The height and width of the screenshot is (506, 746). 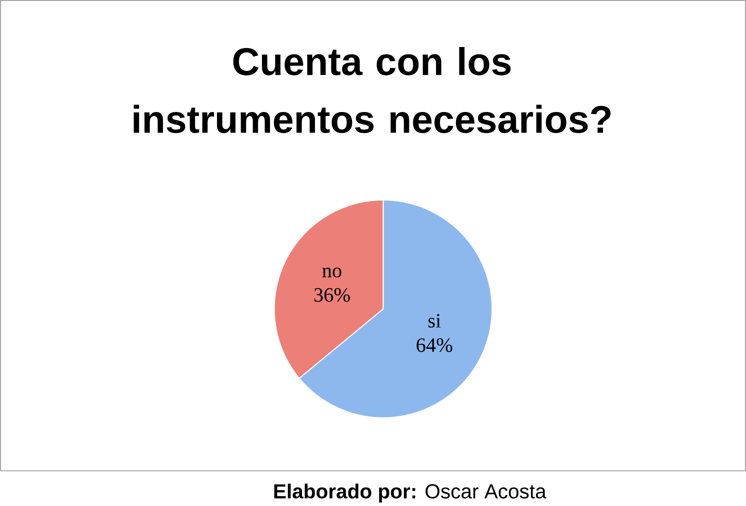 What do you see at coordinates (372, 90) in the screenshot?
I see `chart-title: Cuenta con los instrumentos necesarios?` at bounding box center [372, 90].